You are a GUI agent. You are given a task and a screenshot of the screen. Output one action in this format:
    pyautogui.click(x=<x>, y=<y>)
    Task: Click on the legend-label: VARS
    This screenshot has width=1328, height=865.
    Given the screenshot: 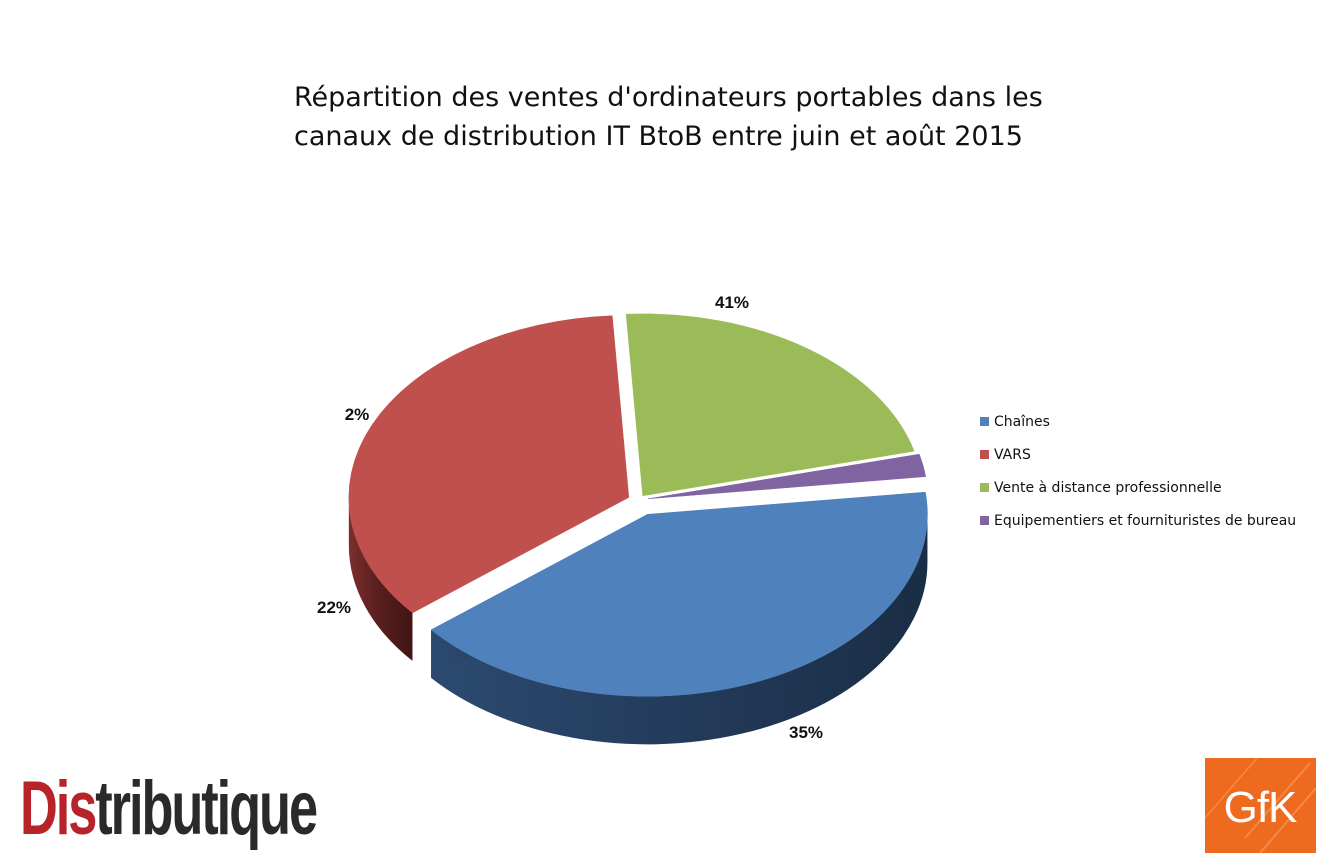 What is the action you would take?
    pyautogui.click(x=1012, y=454)
    